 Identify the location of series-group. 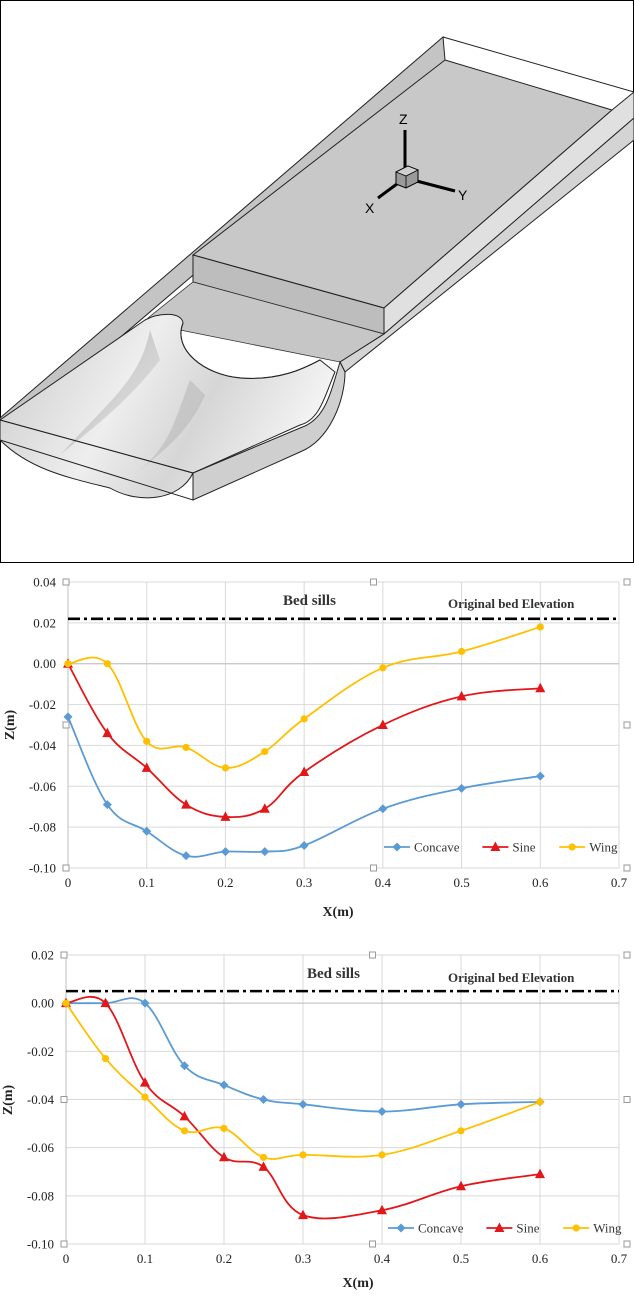
(304, 742).